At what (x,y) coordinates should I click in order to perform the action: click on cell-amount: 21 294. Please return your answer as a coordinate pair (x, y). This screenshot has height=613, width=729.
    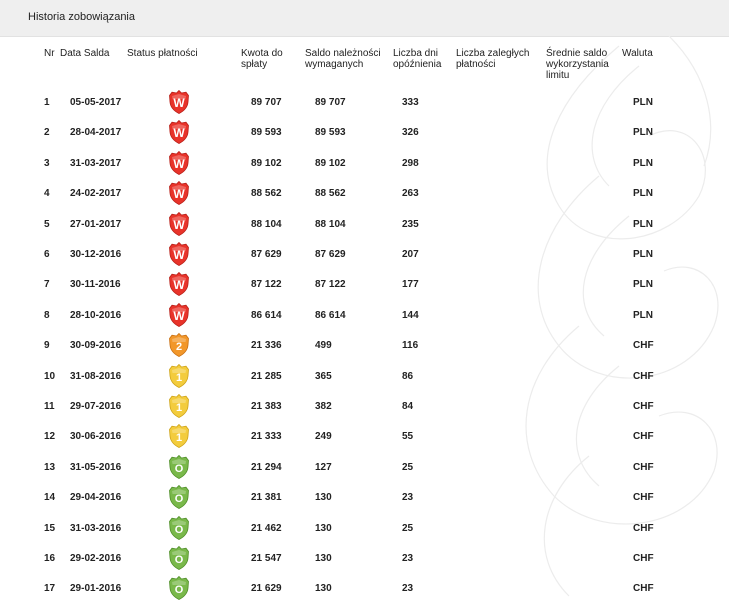
    Looking at the image, I should click on (266, 467).